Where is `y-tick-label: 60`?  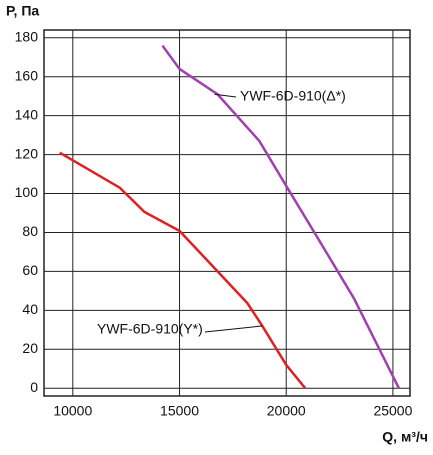 y-tick-label: 60 is located at coordinates (30, 270).